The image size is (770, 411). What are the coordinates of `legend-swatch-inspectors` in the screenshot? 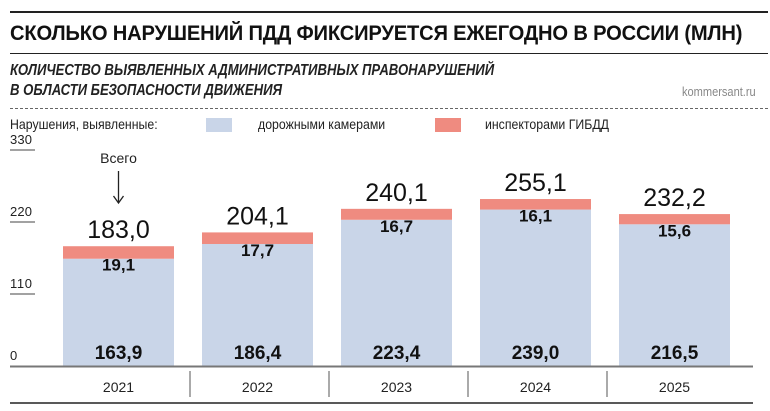 It's located at (448, 125).